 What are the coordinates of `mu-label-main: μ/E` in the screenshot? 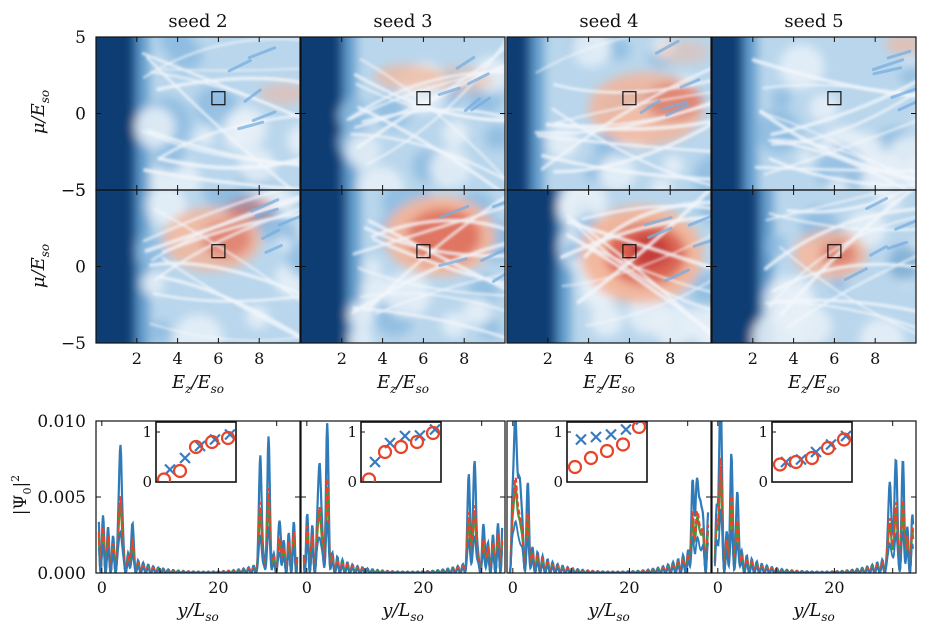 It's located at (38, 118).